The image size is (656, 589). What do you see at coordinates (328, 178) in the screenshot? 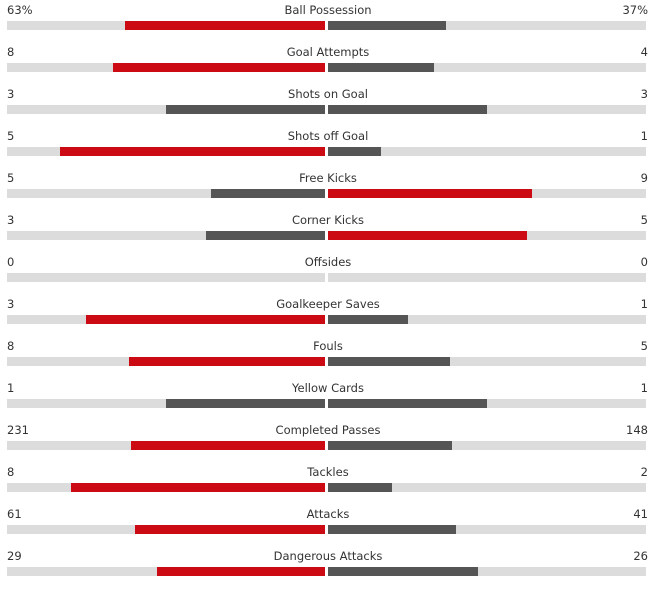
I see `stat-name: Free Kicks` at bounding box center [328, 178].